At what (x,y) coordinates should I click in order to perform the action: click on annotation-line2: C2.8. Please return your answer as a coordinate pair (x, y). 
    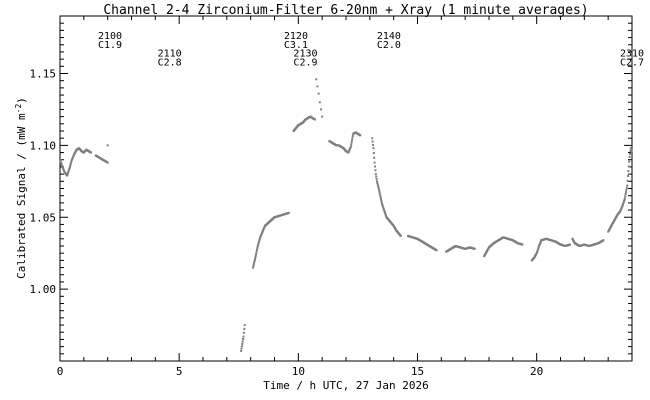
    Looking at the image, I should click on (170, 62).